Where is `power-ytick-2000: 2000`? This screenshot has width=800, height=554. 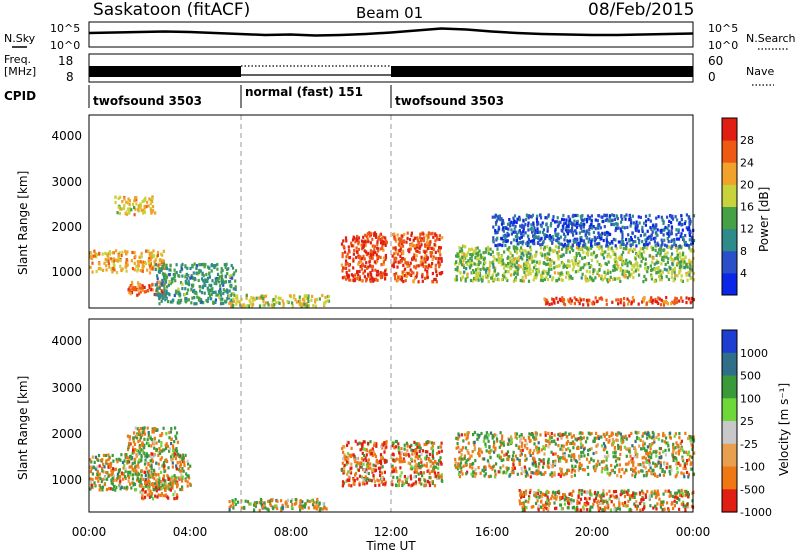 power-ytick-2000: 2000 is located at coordinates (66, 227).